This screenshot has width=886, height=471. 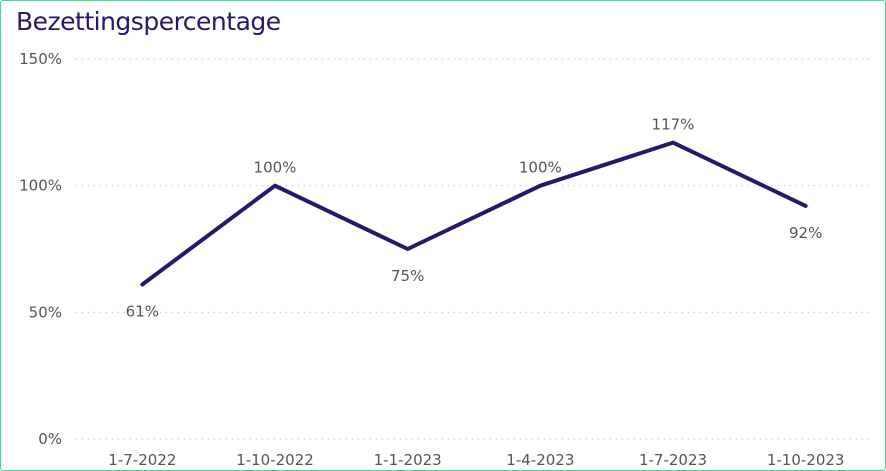 I want to click on x-tick-label: 1-7-2023, so click(x=673, y=460).